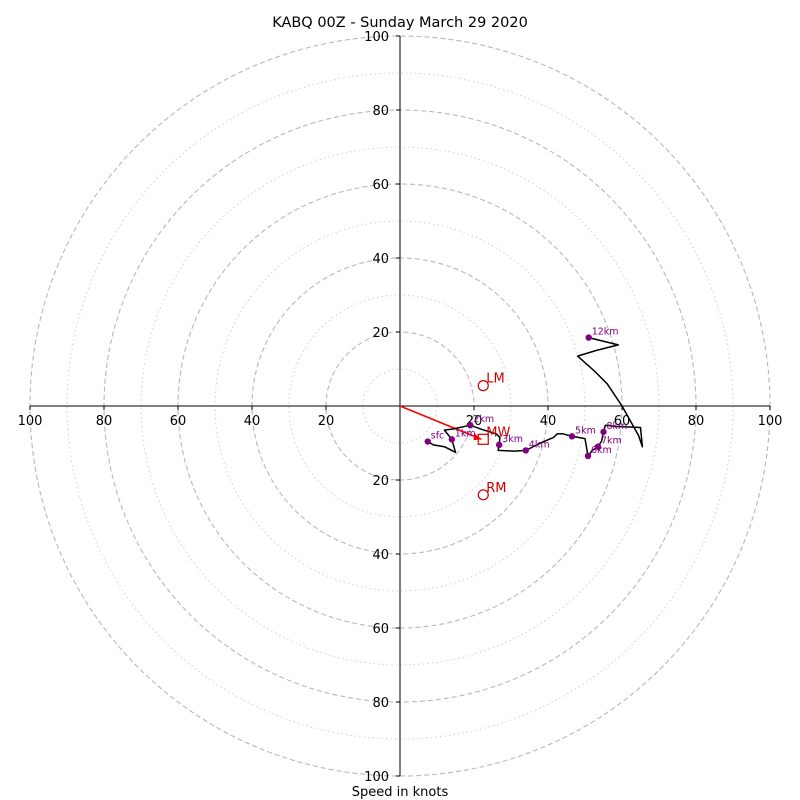 This screenshot has width=800, height=800. Describe the element at coordinates (512, 439) in the screenshot. I see `height-label-3km: 3km` at that location.